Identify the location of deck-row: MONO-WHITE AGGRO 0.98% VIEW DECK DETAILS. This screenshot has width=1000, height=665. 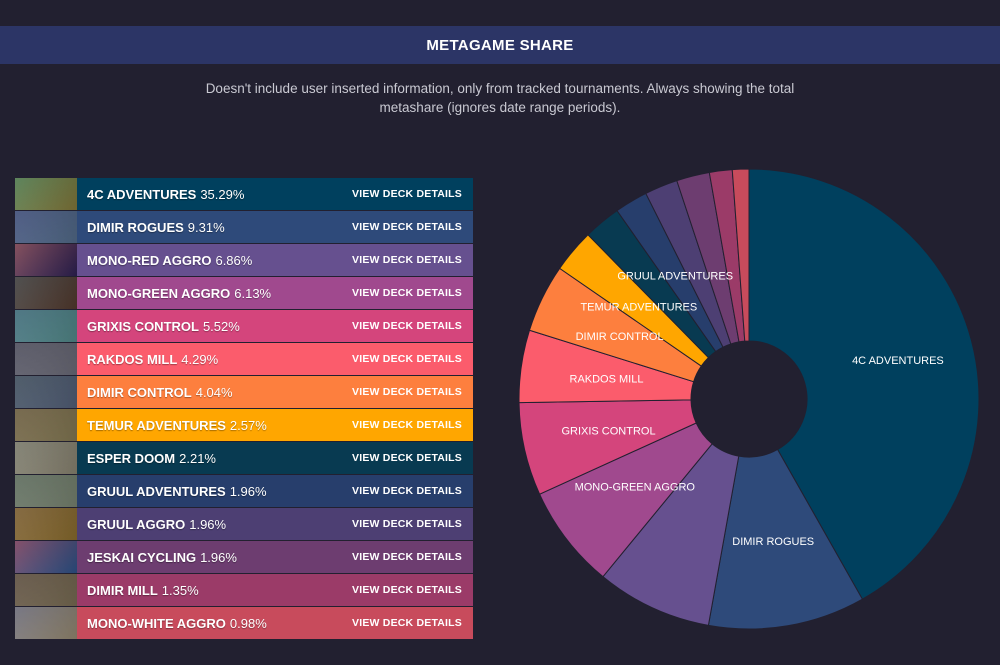
(244, 623).